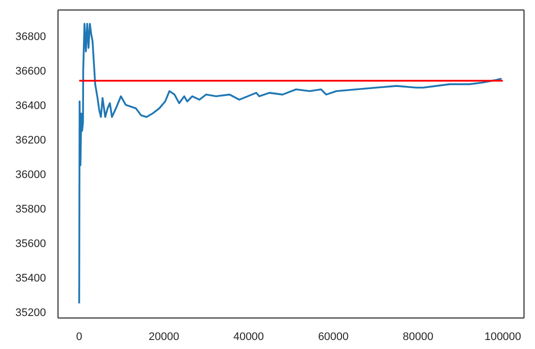 This screenshot has height=349, width=535. I want to click on y-tick-label: 36800, so click(30, 36).